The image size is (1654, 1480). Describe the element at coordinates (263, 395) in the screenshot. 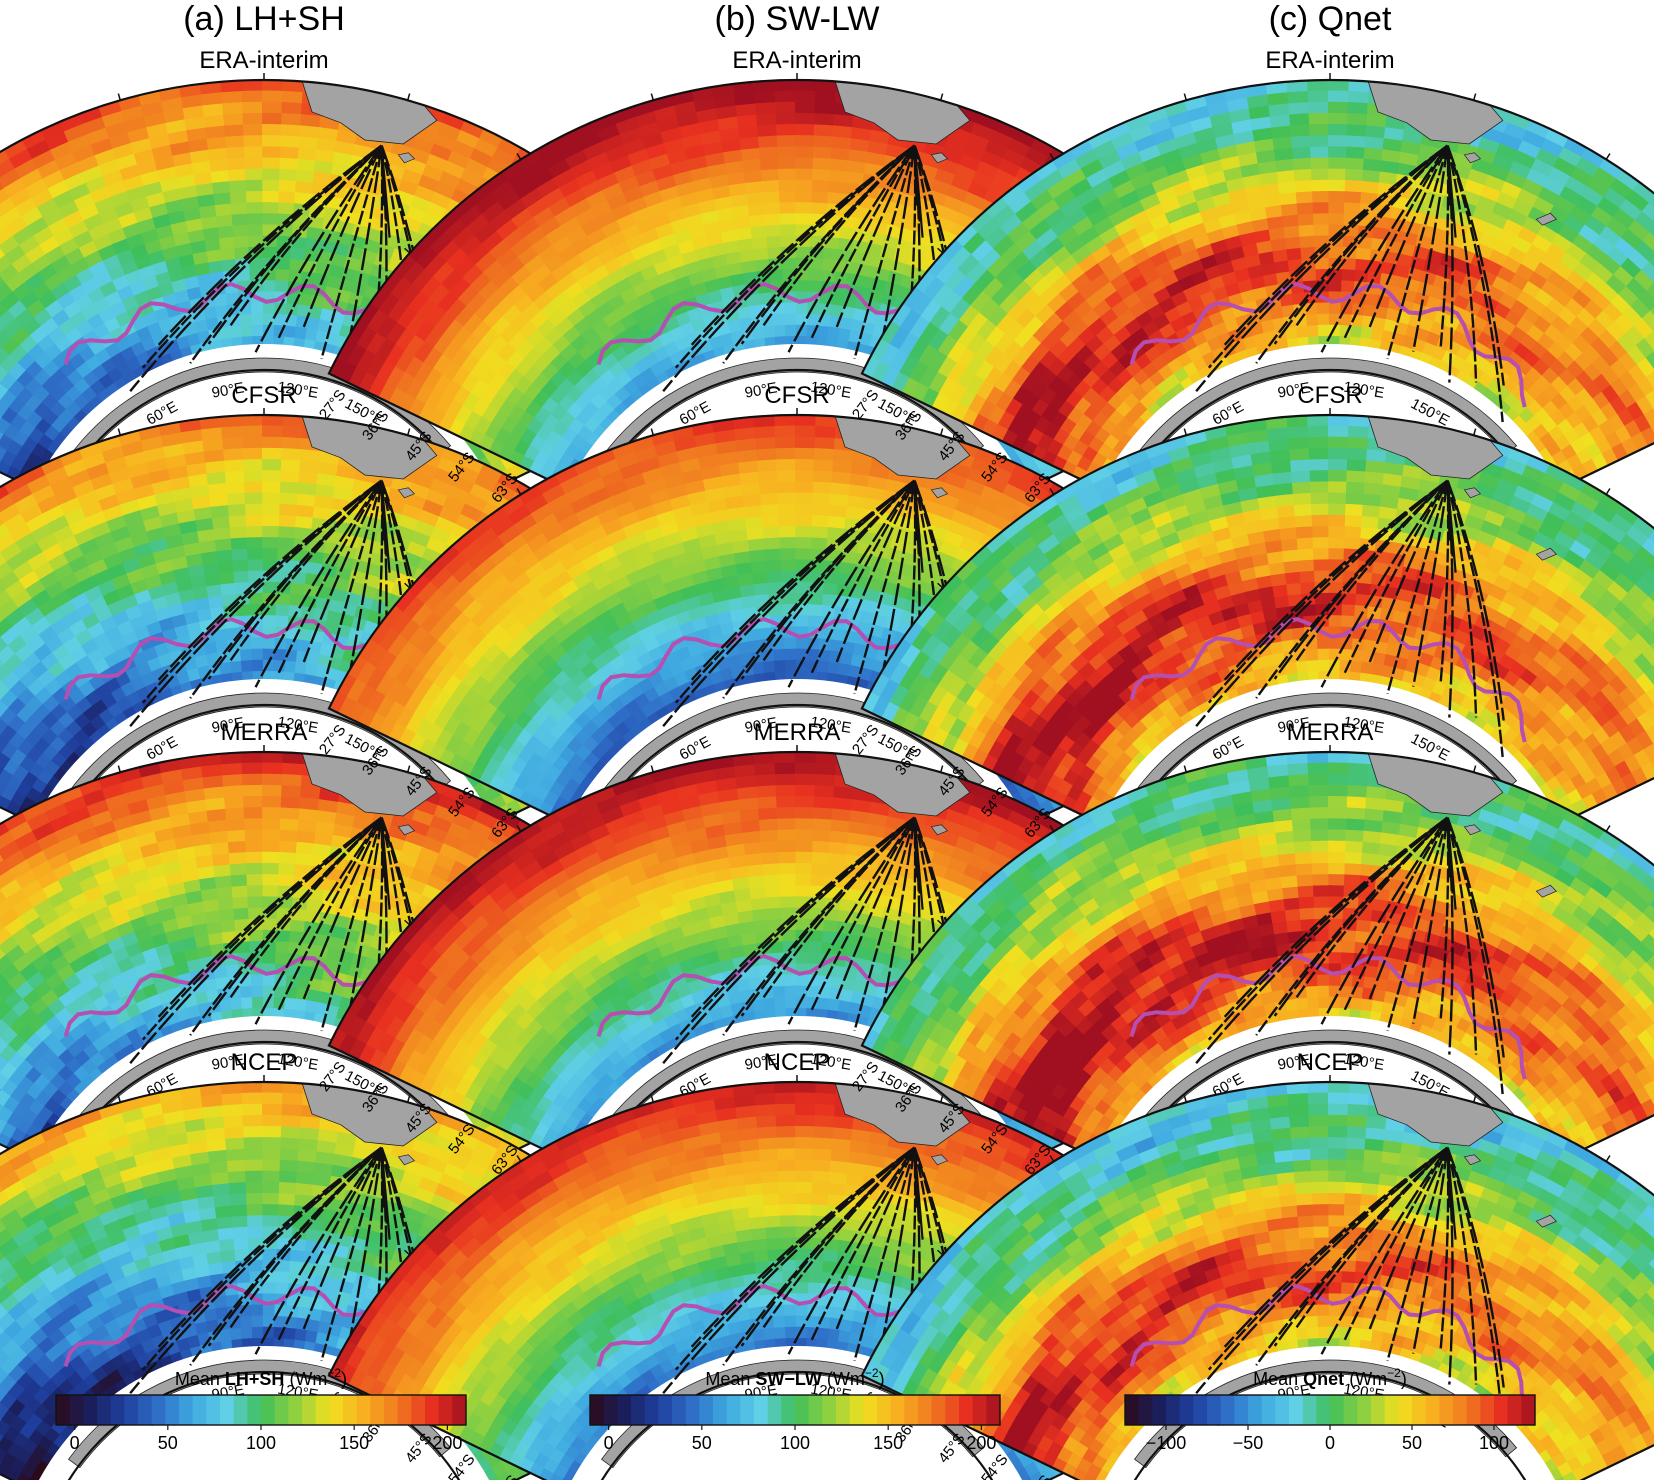

I see `panel-title: CFSR` at that location.